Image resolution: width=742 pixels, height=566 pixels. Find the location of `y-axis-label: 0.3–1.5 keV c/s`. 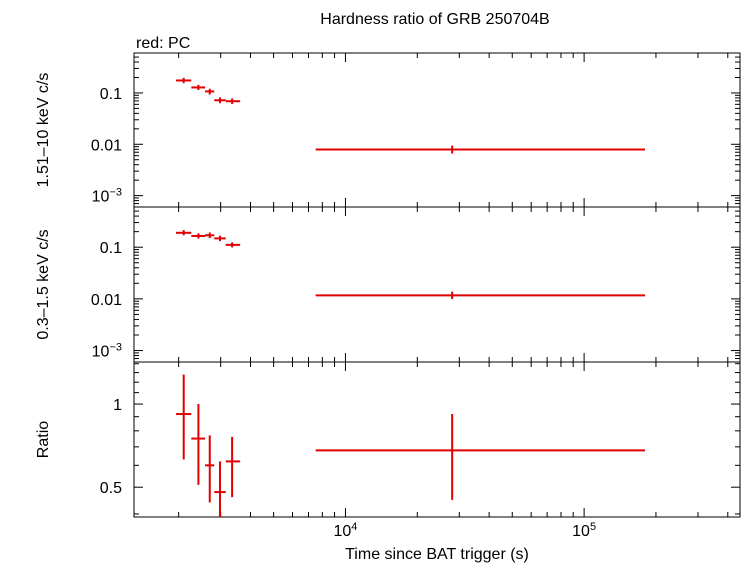

y-axis-label: 0.3–1.5 keV c/s is located at coordinates (43, 284).